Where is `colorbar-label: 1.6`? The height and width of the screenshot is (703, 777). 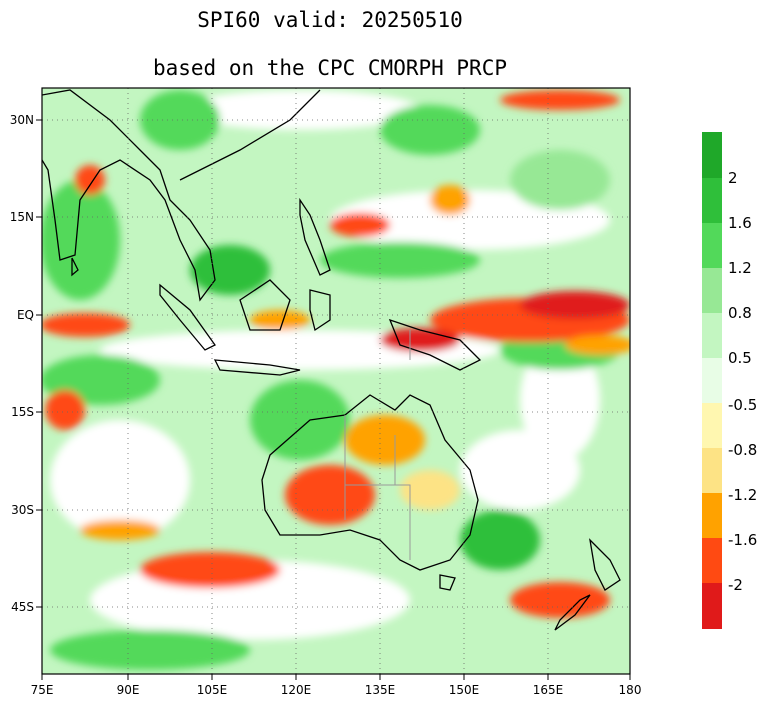 colorbar-label: 1.6 is located at coordinates (740, 223).